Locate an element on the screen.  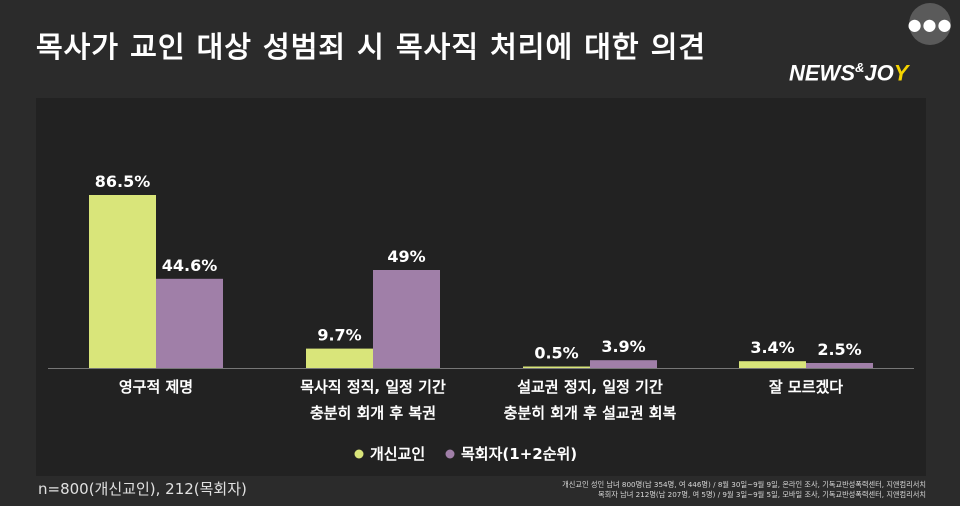
page-title: 목사가 교인 대상 성범죄 시 목사직 처리에 대한 의견 is located at coordinates (371, 47).